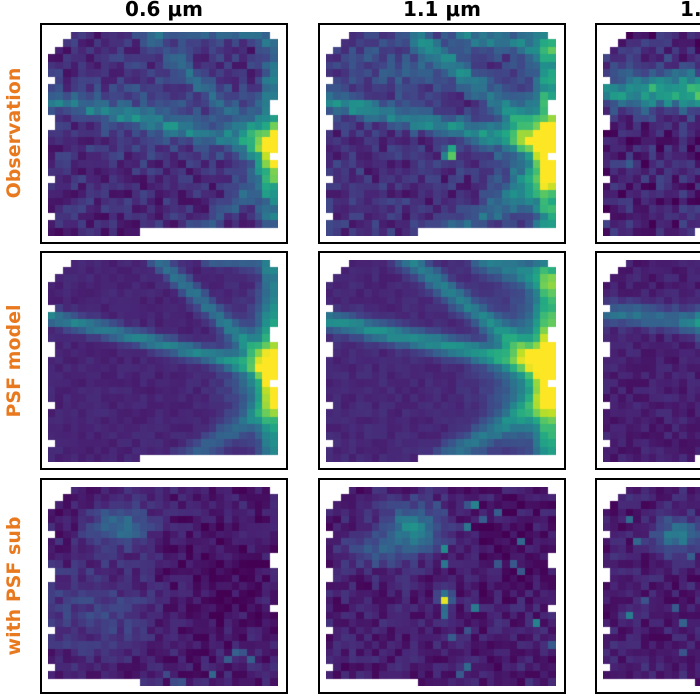 The width and height of the screenshot is (700, 700). I want to click on panel-observation-1.8um, so click(647, 133).